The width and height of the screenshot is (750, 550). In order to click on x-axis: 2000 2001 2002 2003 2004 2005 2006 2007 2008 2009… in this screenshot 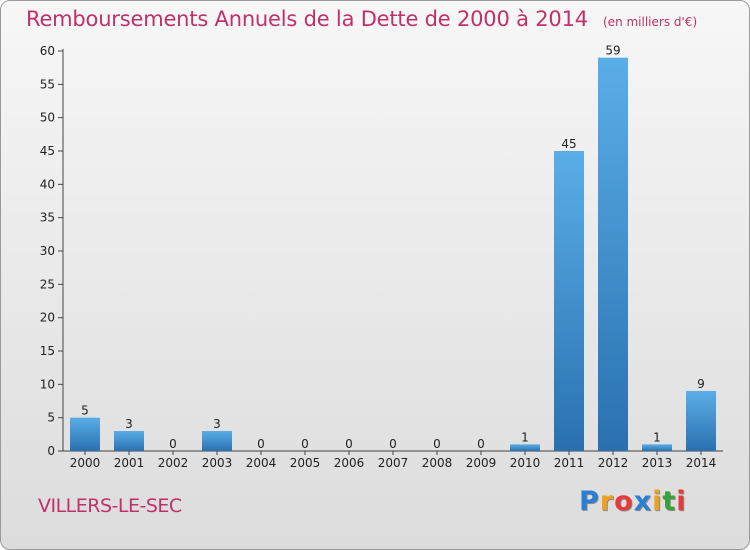, I will do `click(393, 460)`.